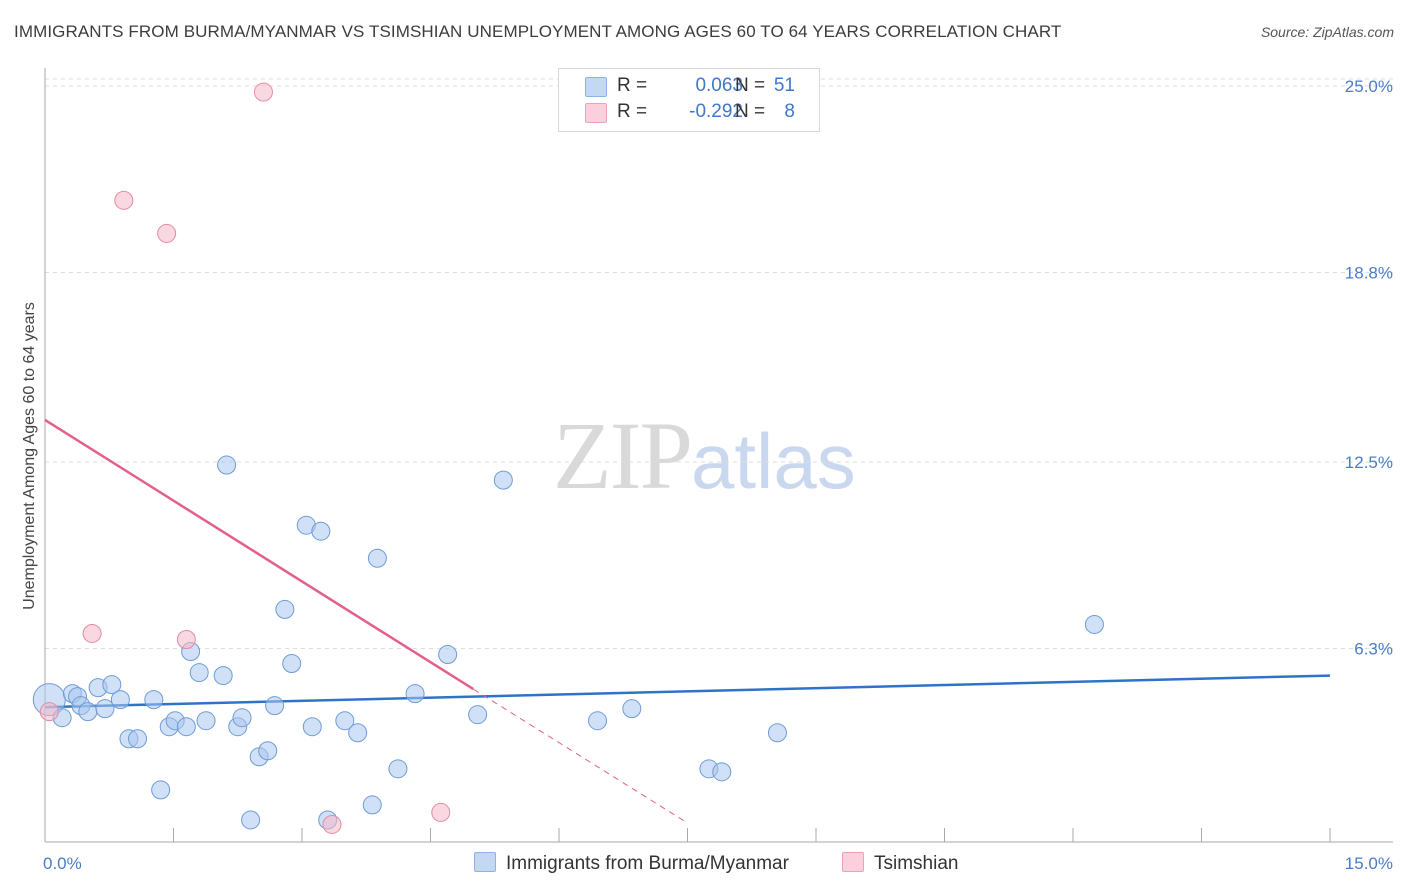  I want to click on legend-swatch-tsimshian, so click(596, 113).